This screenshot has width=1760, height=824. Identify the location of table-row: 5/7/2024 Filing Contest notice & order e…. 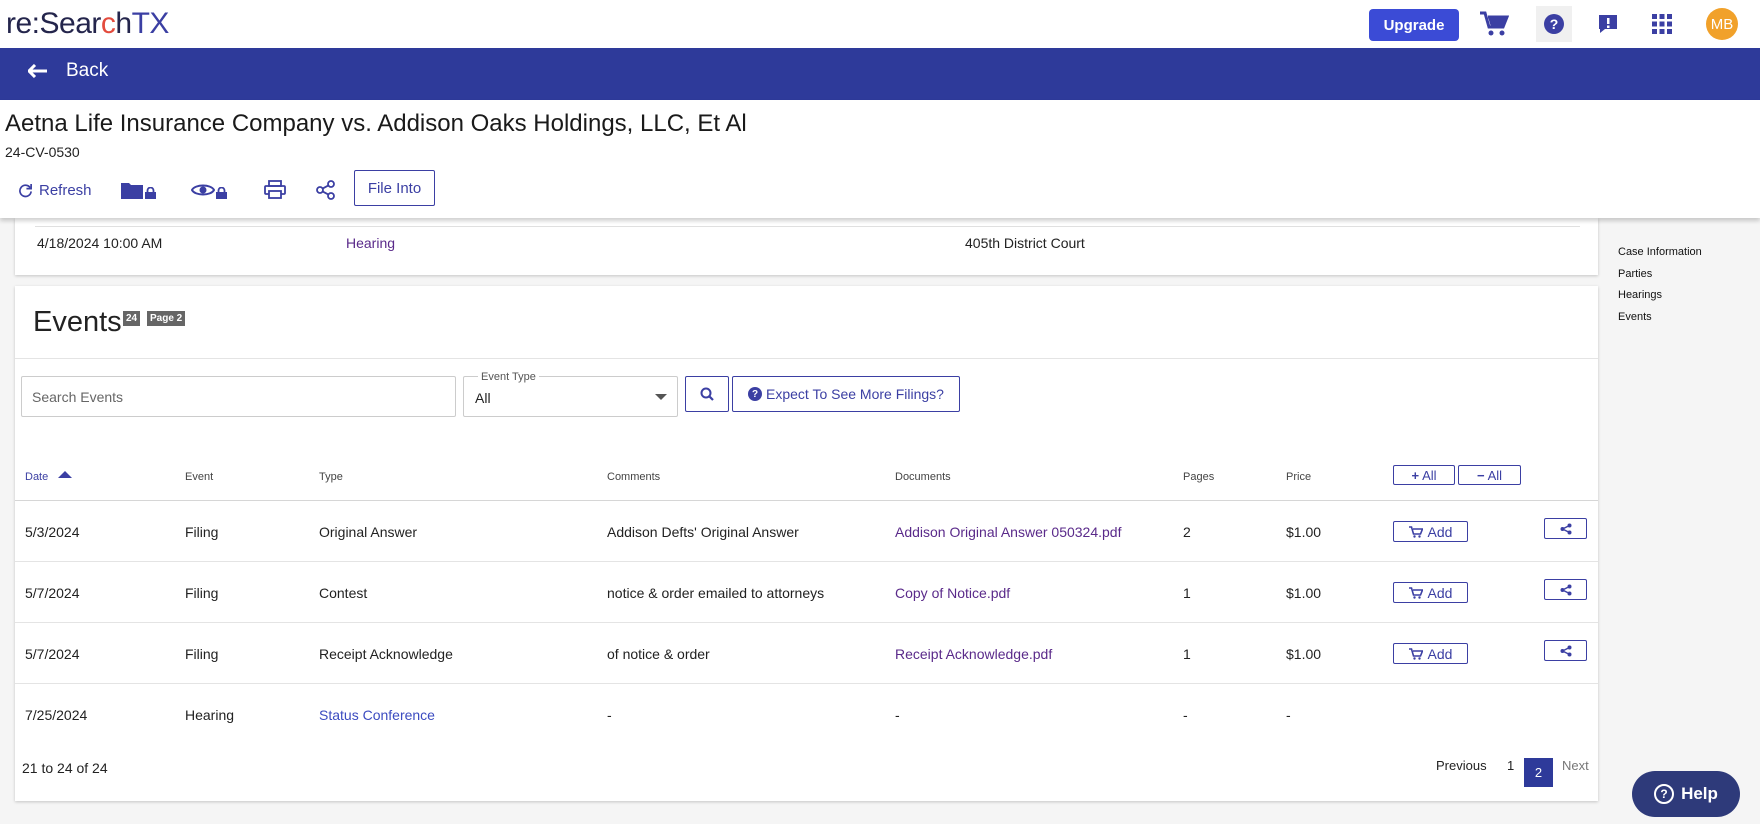
(806, 592).